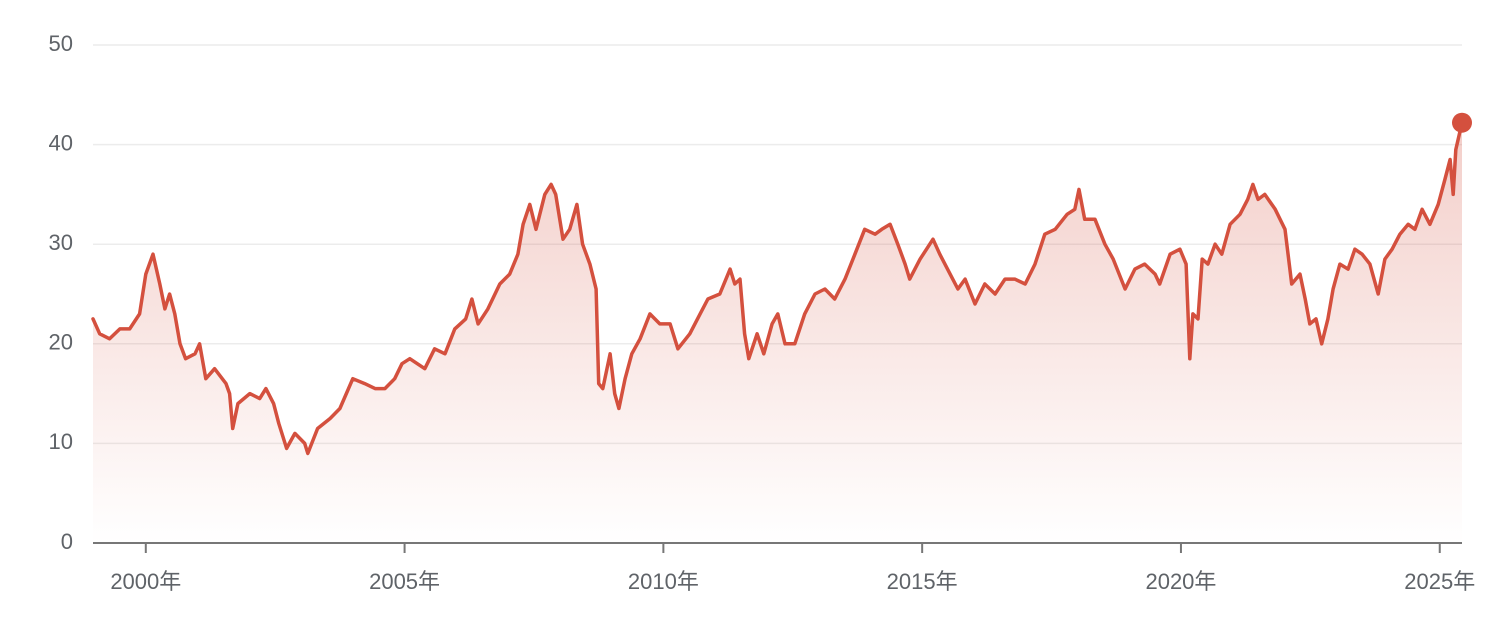  Describe the element at coordinates (1180, 581) in the screenshot. I see `x-tick-label: 2020年` at that location.